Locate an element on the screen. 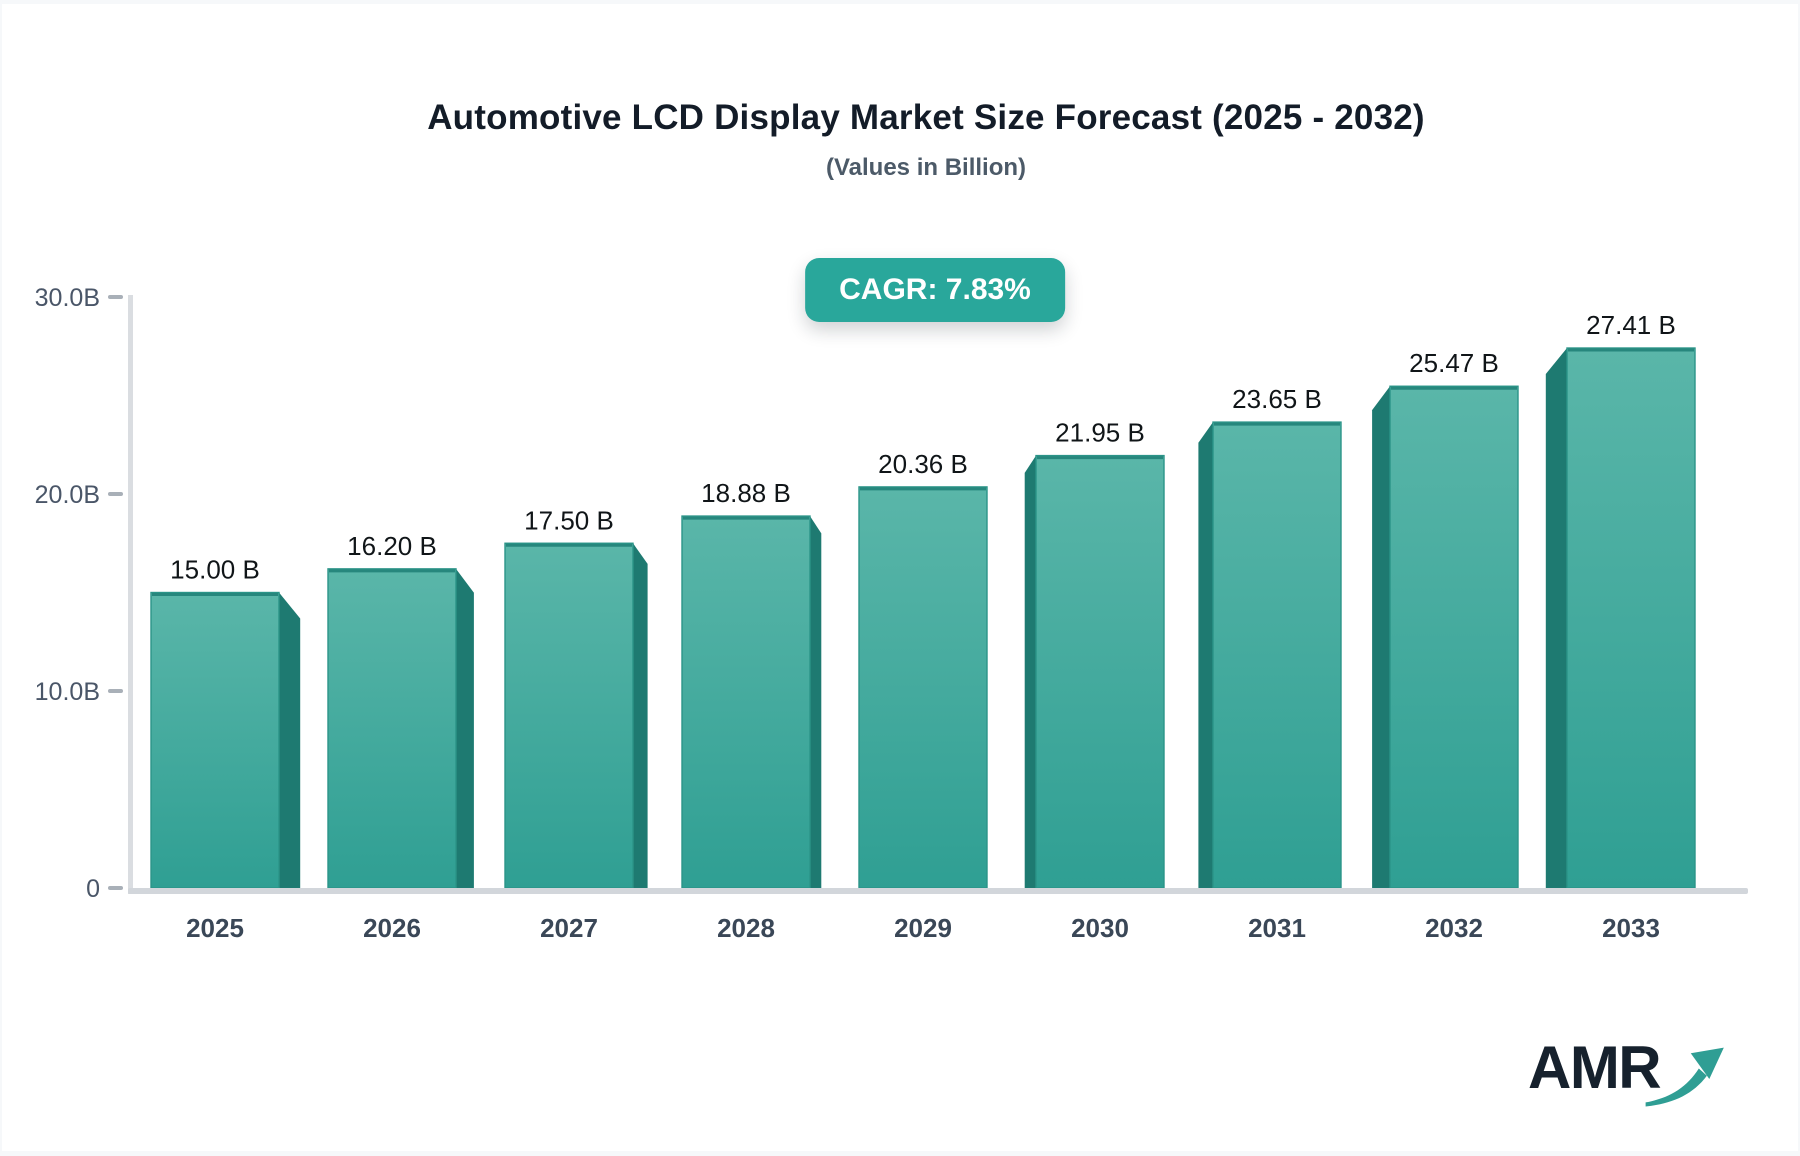 The height and width of the screenshot is (1156, 1800). x-axis-label: 2025 is located at coordinates (215, 928).